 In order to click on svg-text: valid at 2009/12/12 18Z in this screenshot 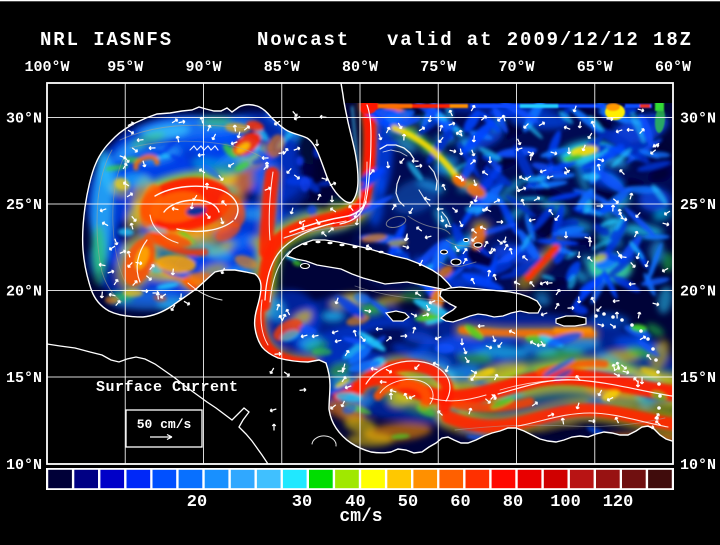, I will do `click(540, 40)`.